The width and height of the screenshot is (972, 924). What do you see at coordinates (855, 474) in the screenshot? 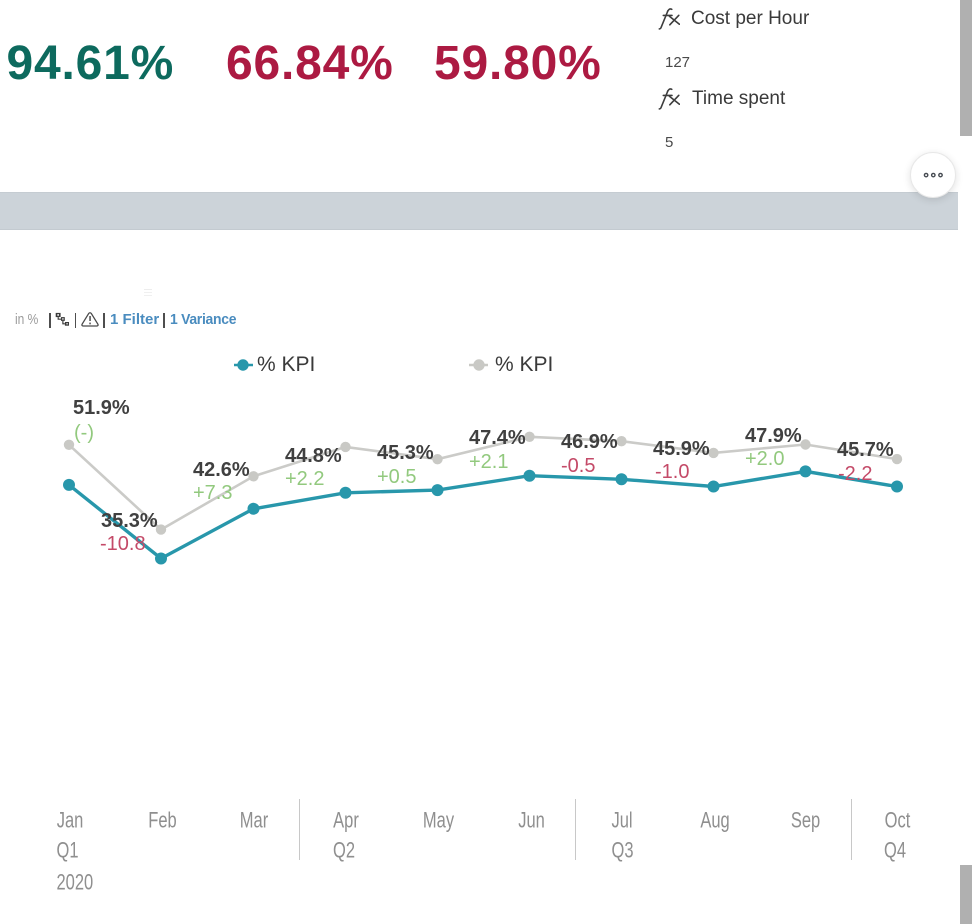
I see `svg-text: -2.2` at bounding box center [855, 474].